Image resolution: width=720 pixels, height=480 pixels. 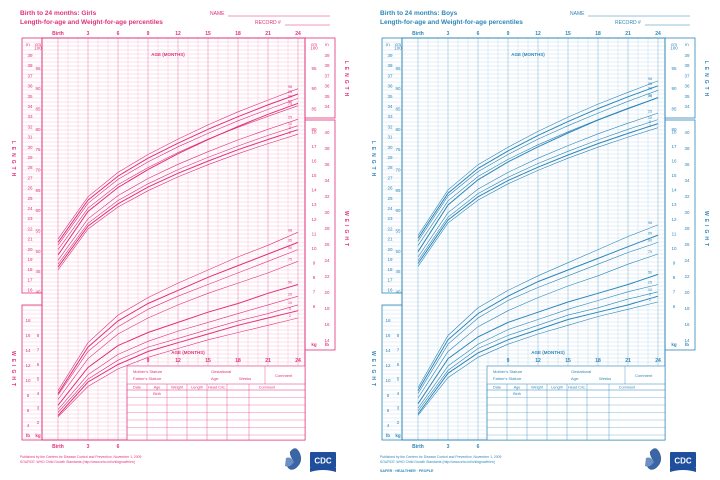 What do you see at coordinates (390, 228) in the screenshot?
I see `inch-tick: 22` at bounding box center [390, 228].